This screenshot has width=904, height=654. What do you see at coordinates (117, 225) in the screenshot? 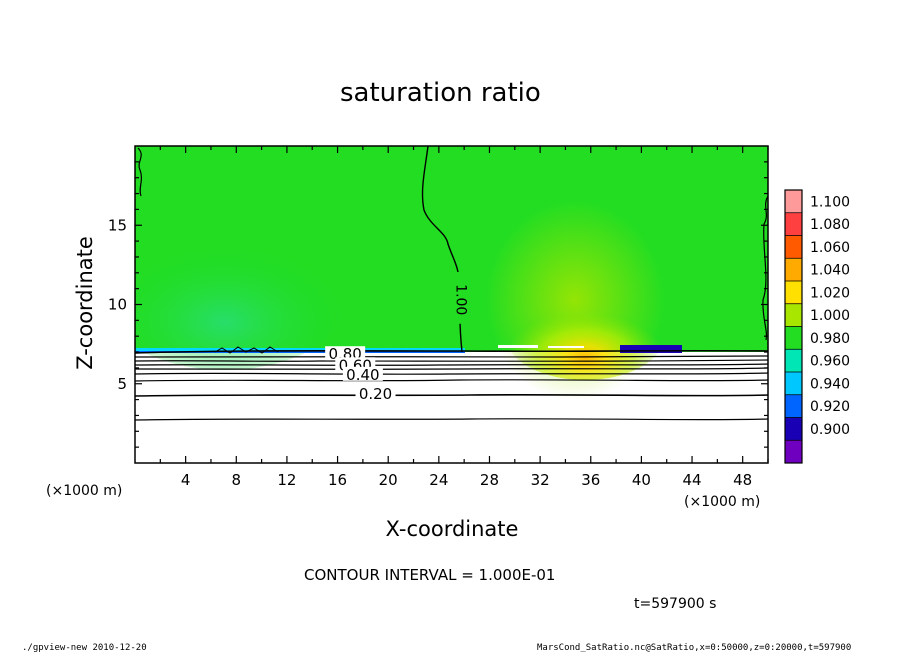
I see `y-tick-label: 15` at bounding box center [117, 225].